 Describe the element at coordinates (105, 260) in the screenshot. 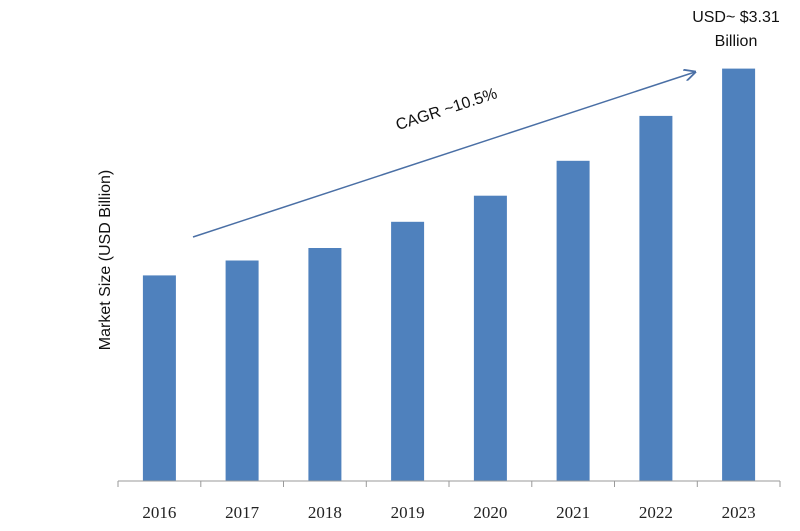

I see `y-axis-label: Market Size (USD Billion)` at that location.